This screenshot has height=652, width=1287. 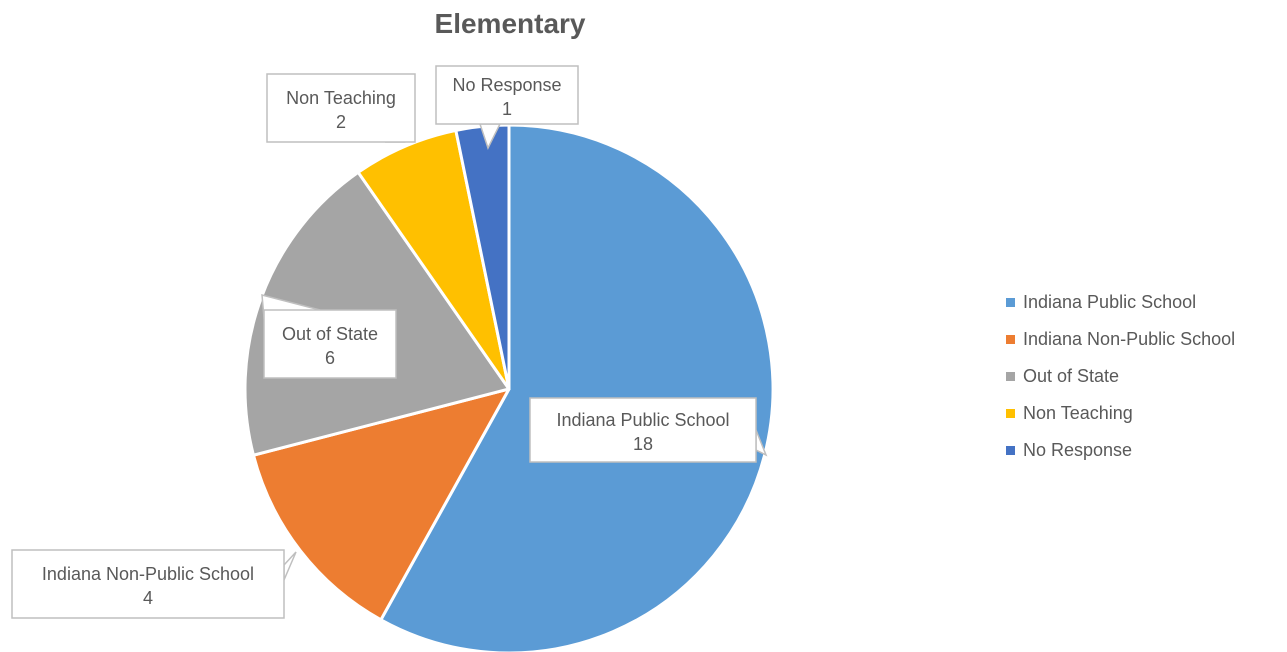 What do you see at coordinates (642, 420) in the screenshot?
I see `data-label-category: Indiana Public School` at bounding box center [642, 420].